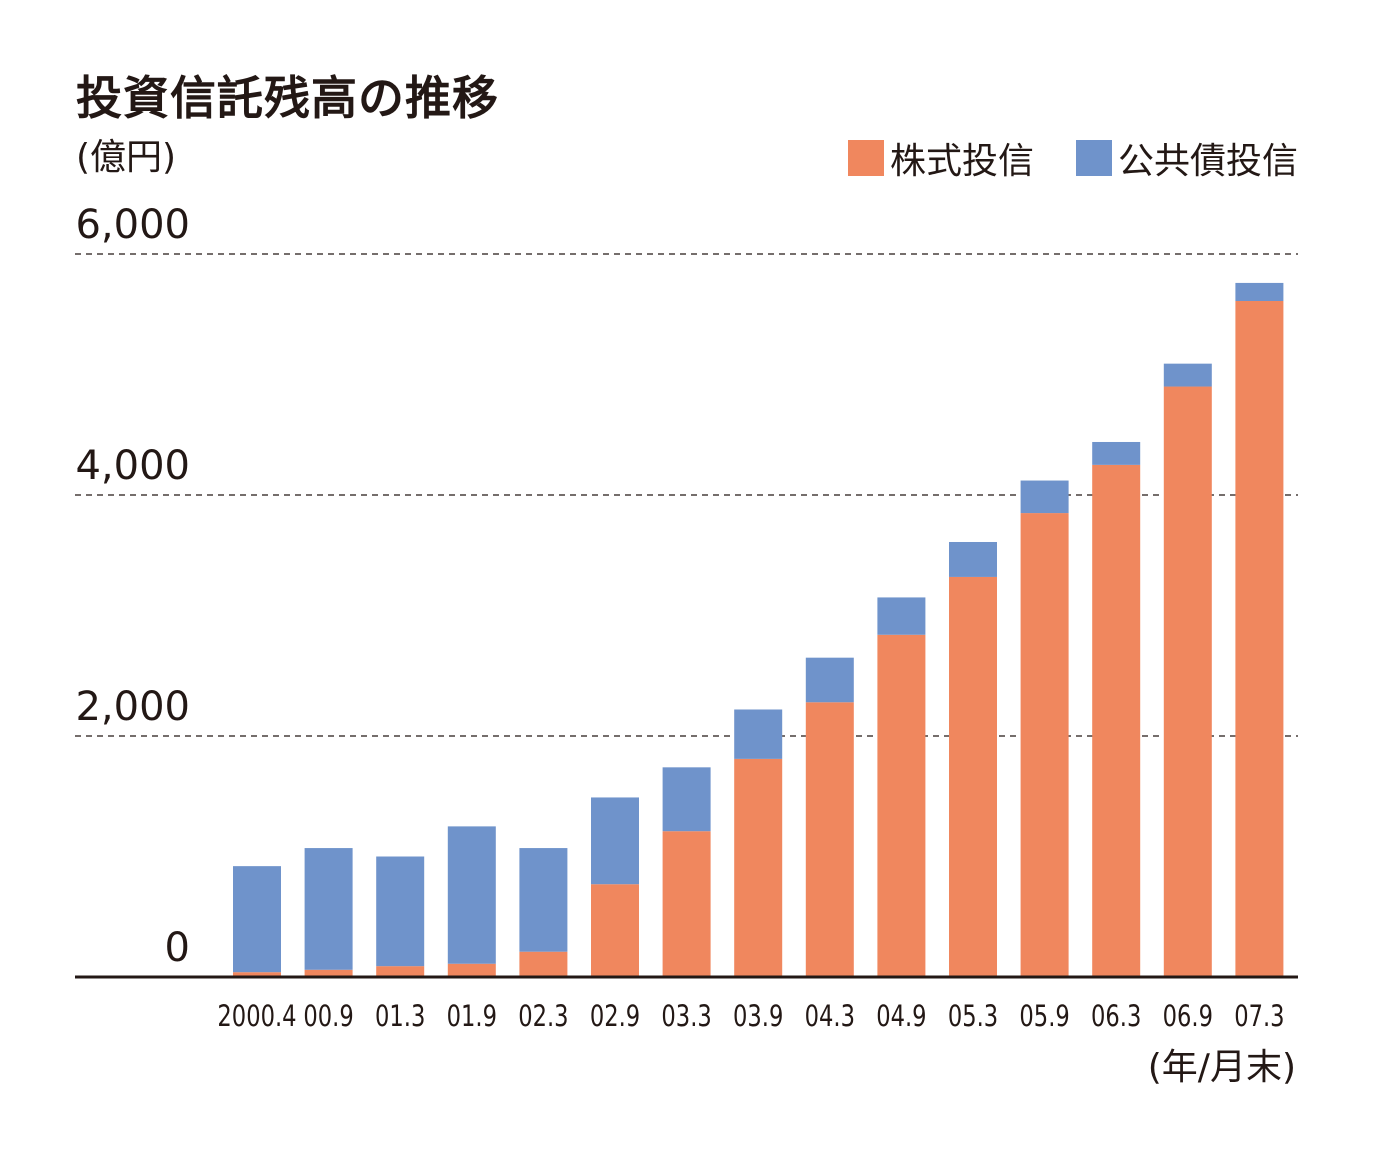 The height and width of the screenshot is (1150, 1374). I want to click on legend: 株式投信 公共債投信, so click(1052, 158).